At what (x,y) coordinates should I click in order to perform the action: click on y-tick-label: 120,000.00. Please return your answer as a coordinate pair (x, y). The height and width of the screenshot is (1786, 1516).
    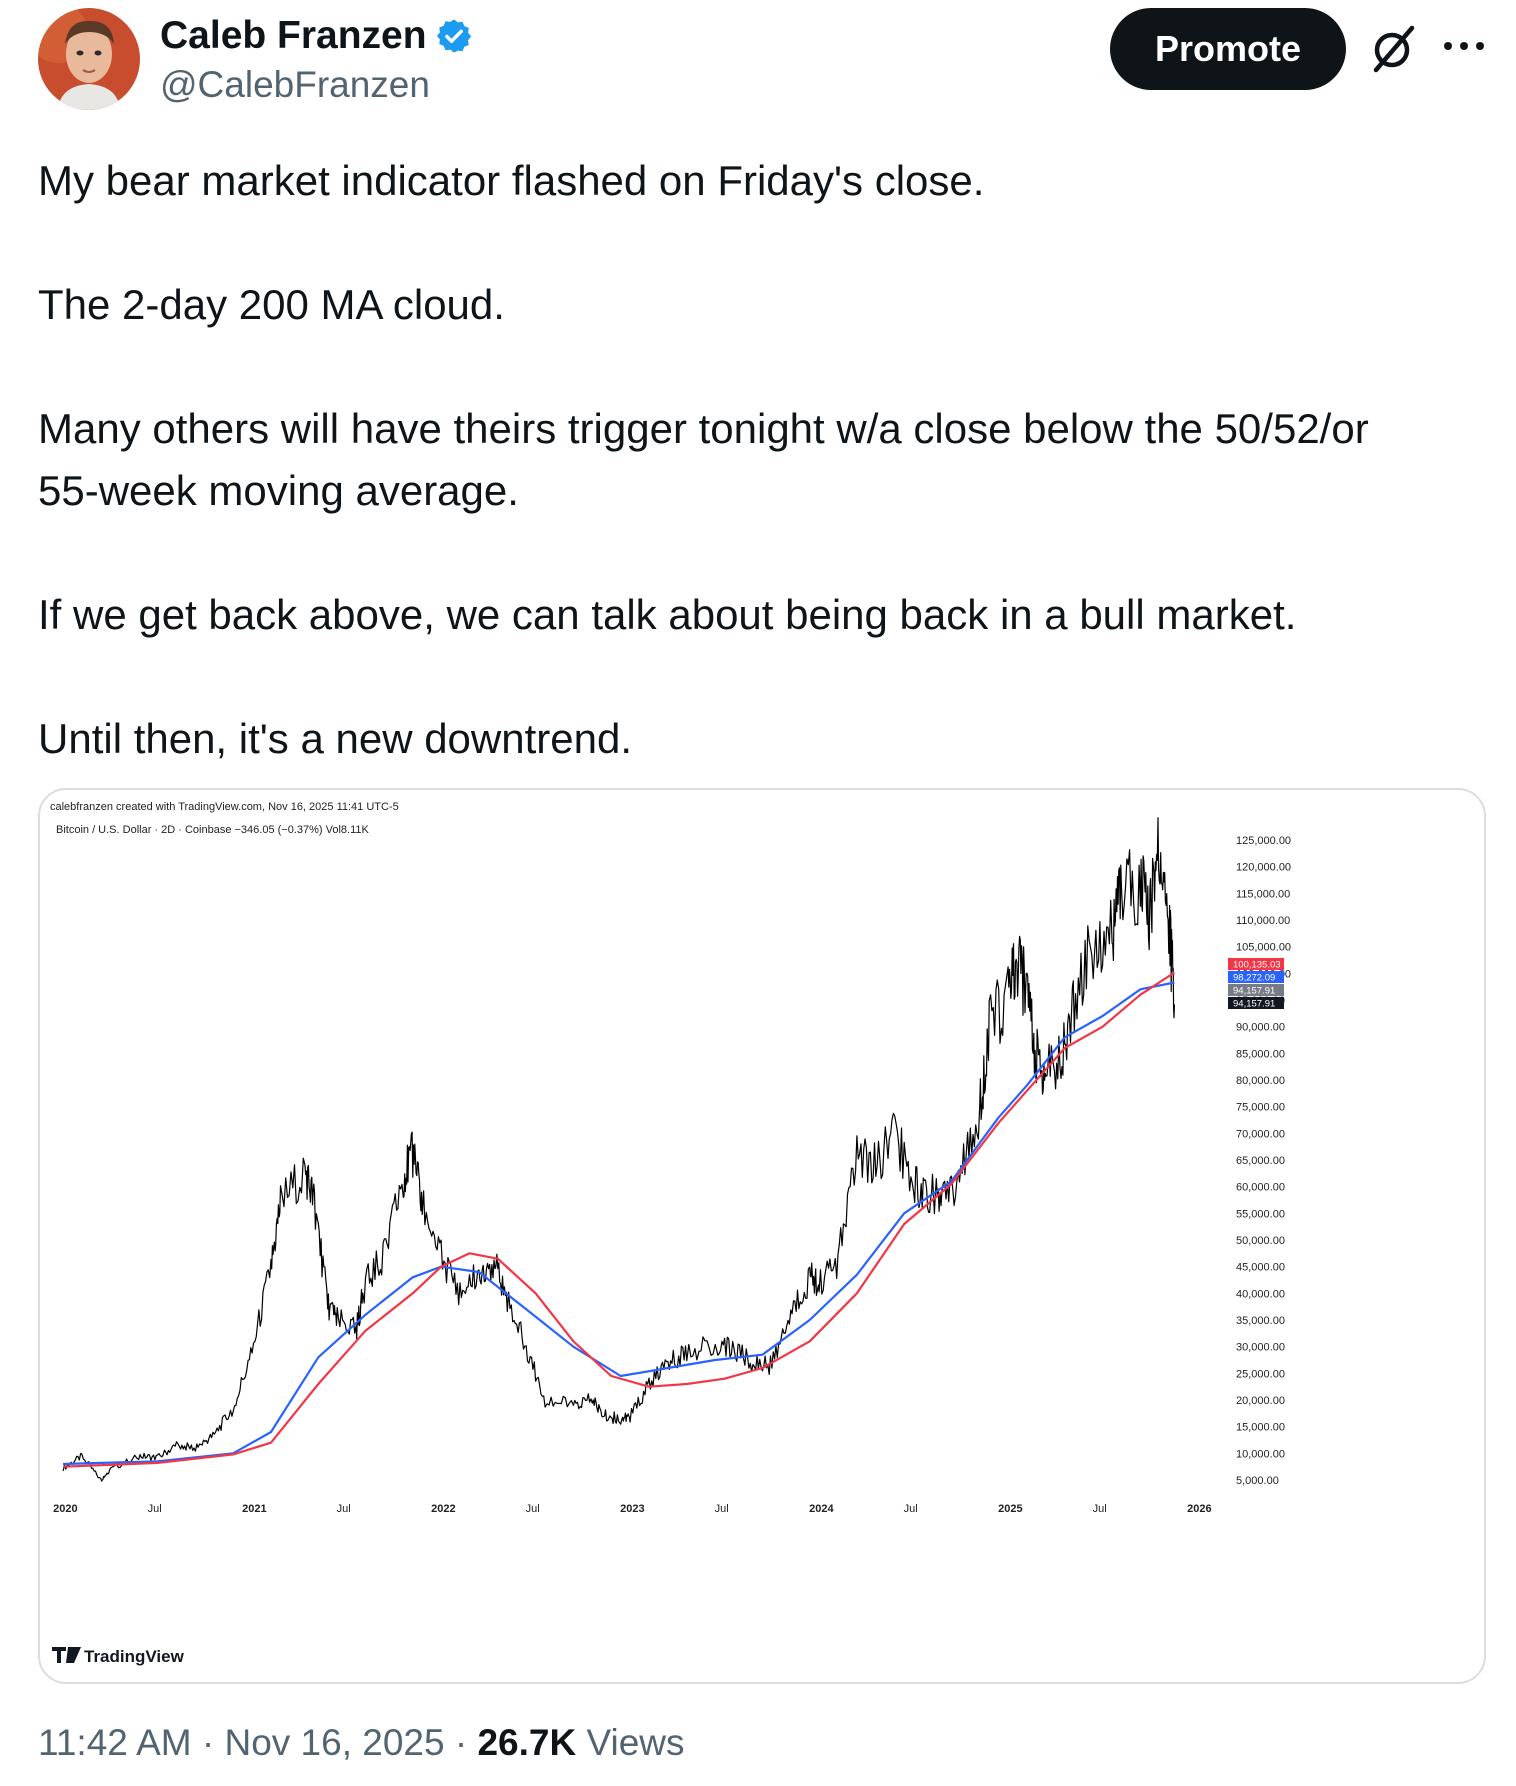
    Looking at the image, I should click on (1263, 868).